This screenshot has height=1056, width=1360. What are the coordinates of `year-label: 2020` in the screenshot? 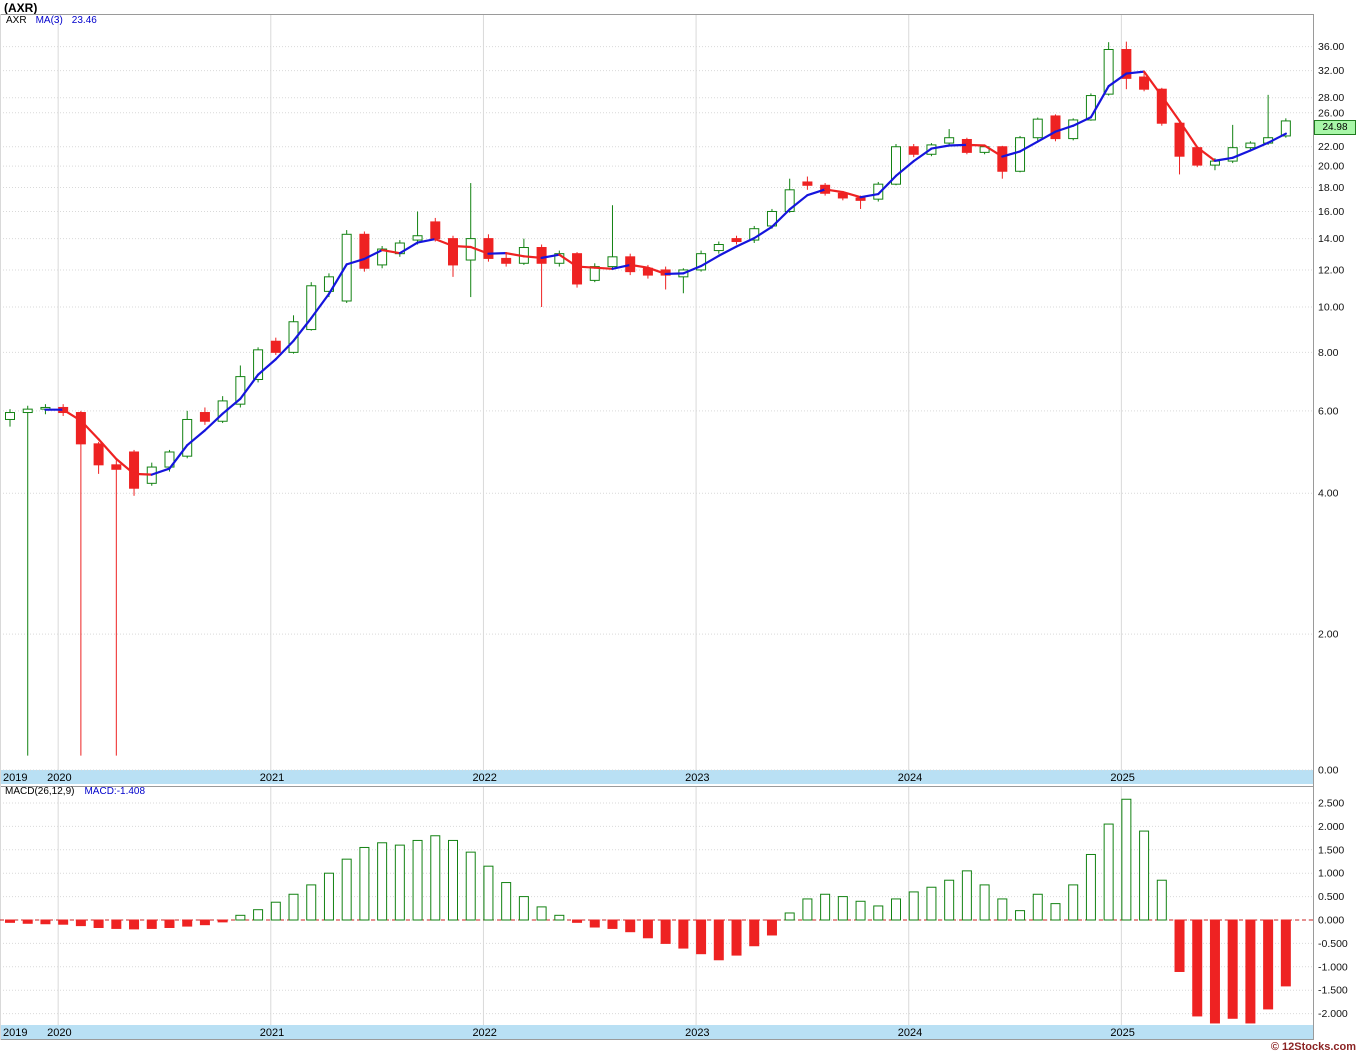 It's located at (59, 778).